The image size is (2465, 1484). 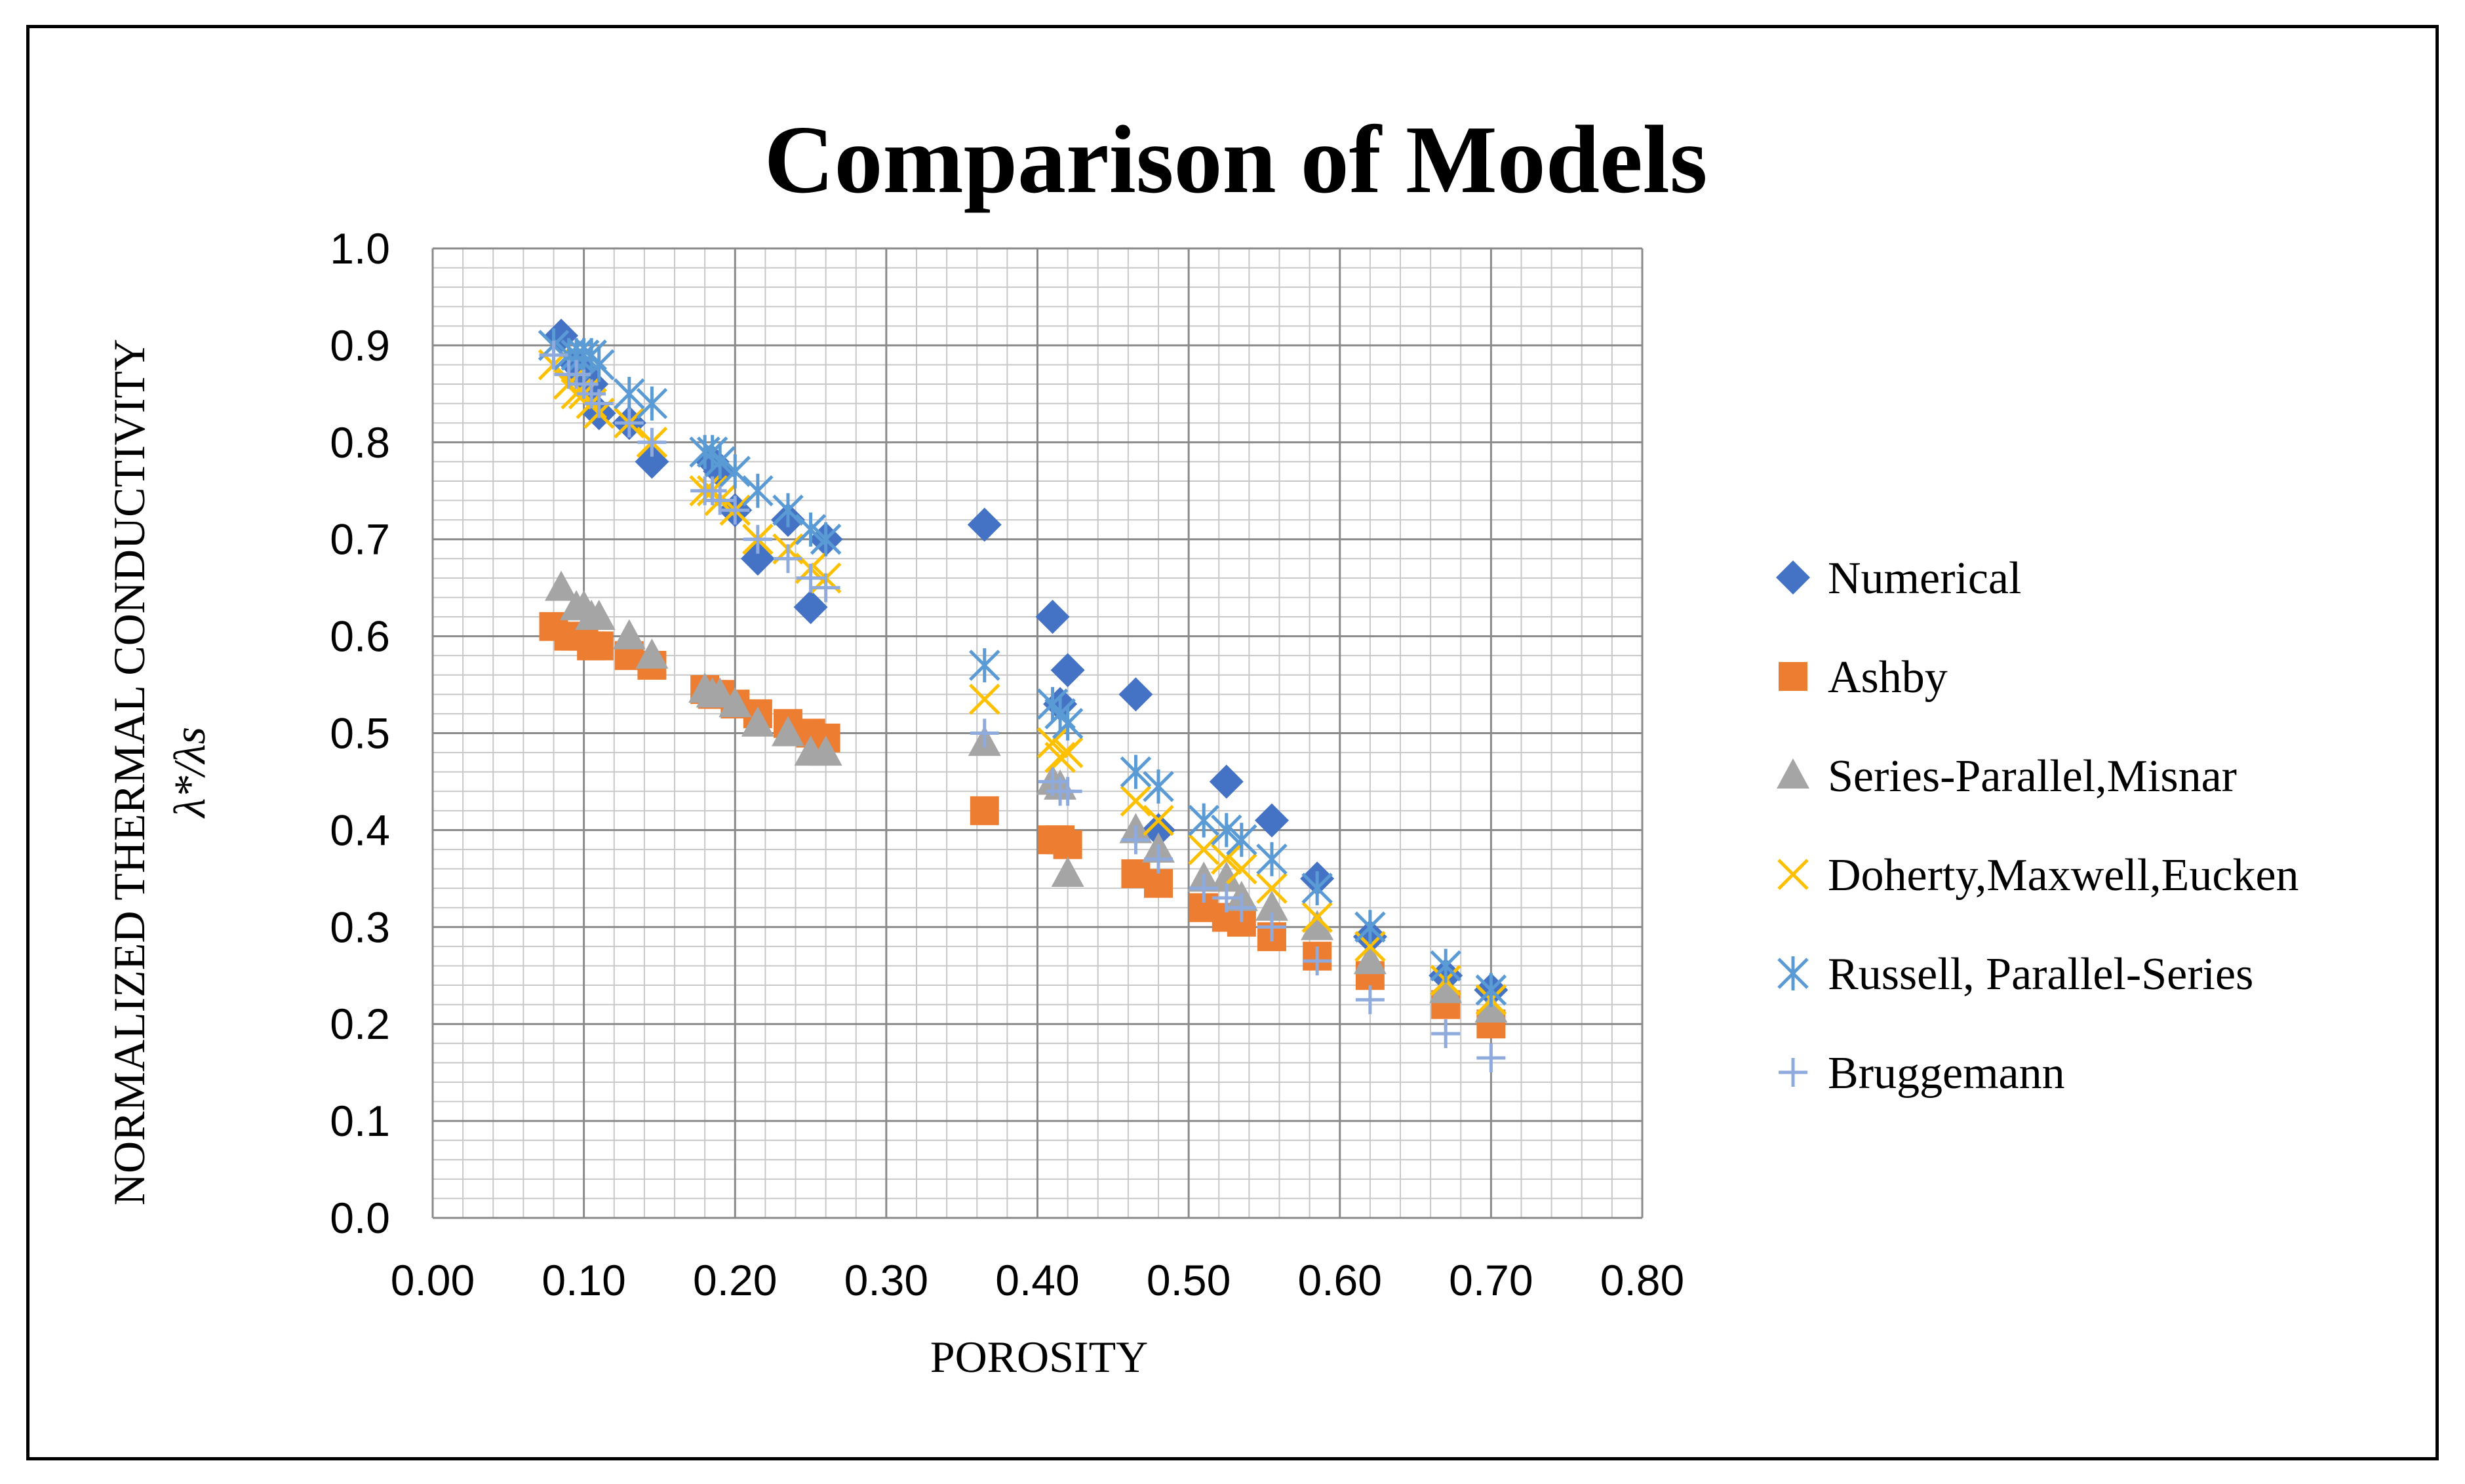 I want to click on y-tick-label: 0.0, so click(x=360, y=1218).